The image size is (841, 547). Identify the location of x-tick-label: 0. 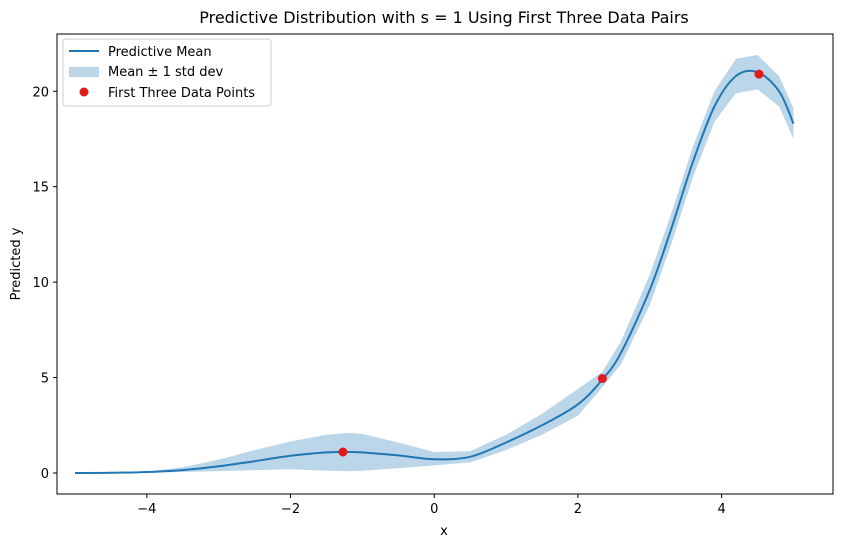
(434, 509).